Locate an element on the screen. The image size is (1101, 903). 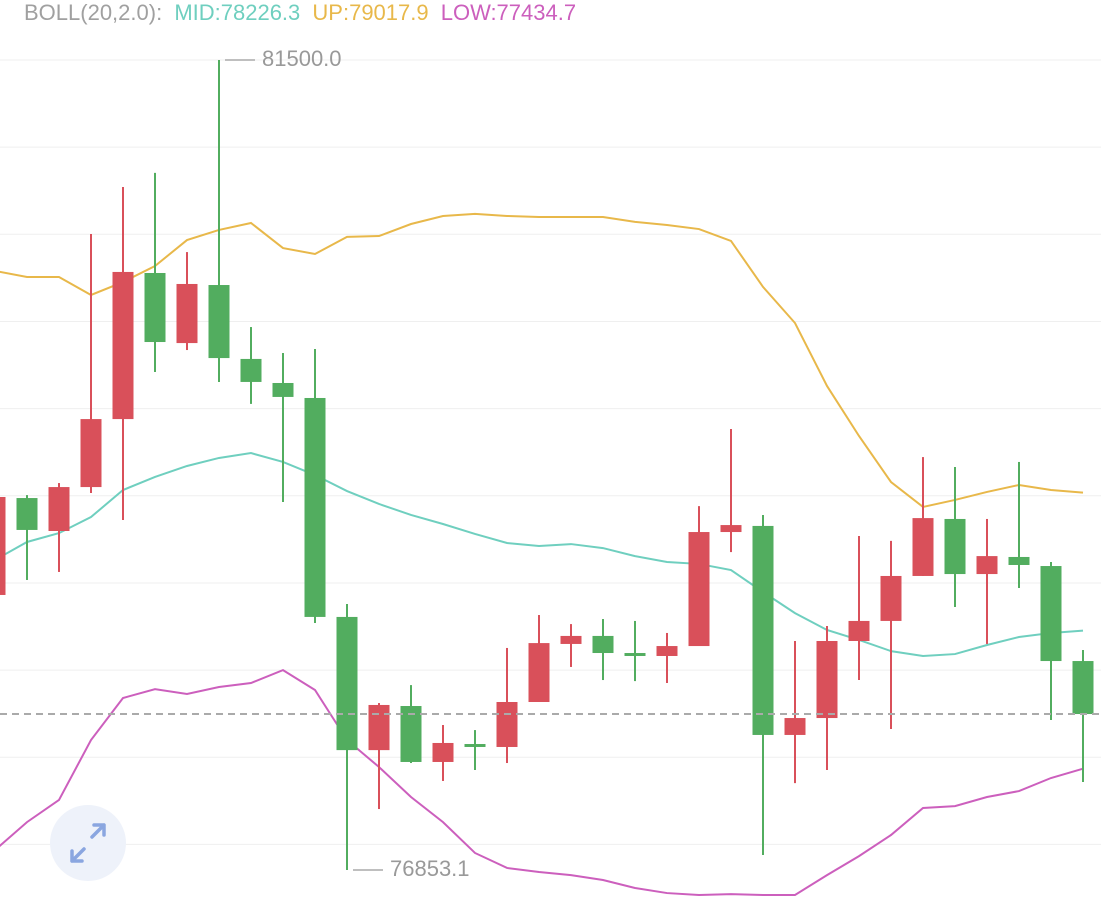
expand-icon is located at coordinates (88, 843).